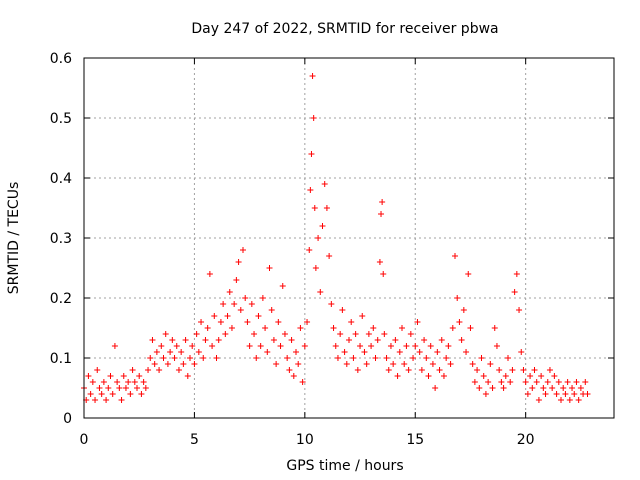  I want to click on x-axis-label: GPS time / hours, so click(344, 466).